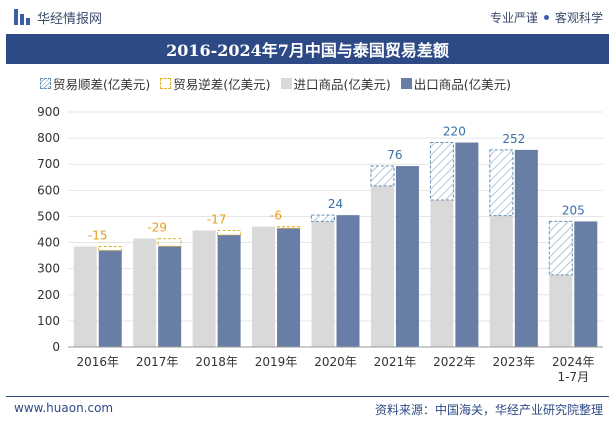 The width and height of the screenshot is (615, 427). I want to click on x-tick-label-line: 2023年, so click(514, 362).